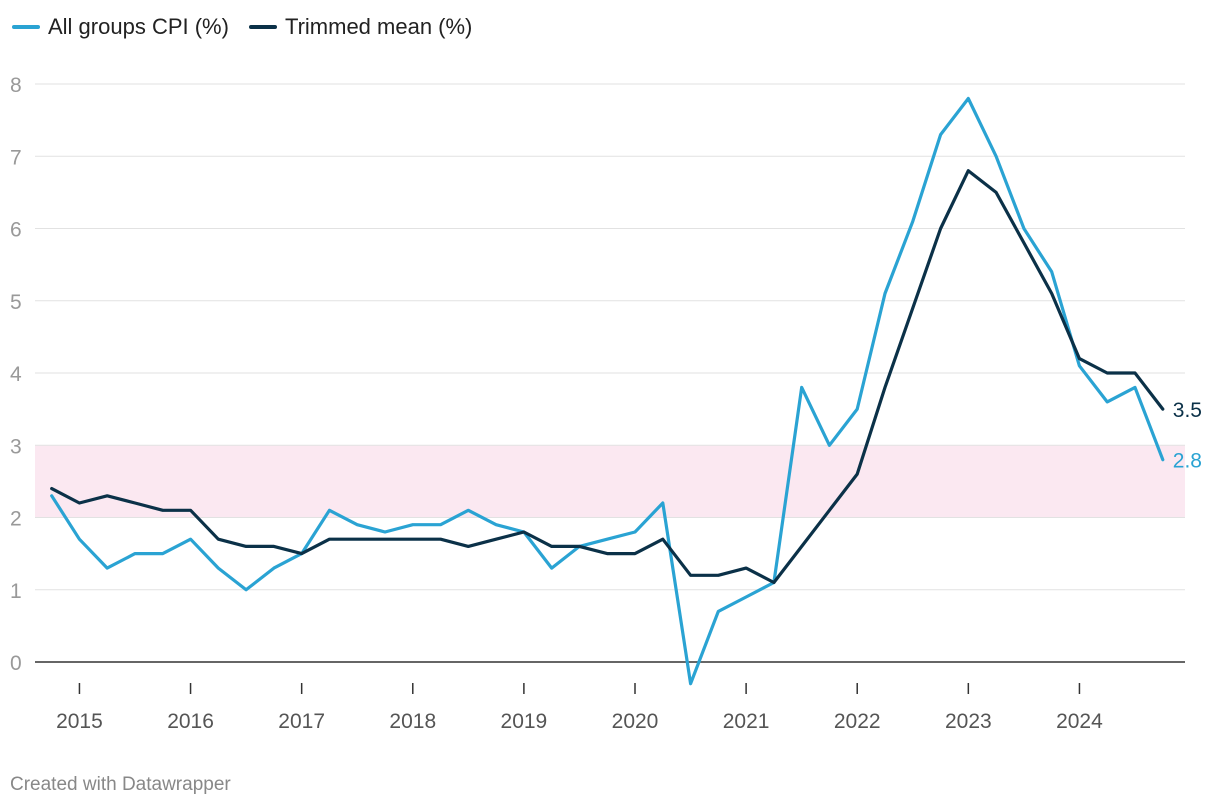 The image size is (1220, 810). I want to click on y-tick-label-7: 7, so click(16, 157).